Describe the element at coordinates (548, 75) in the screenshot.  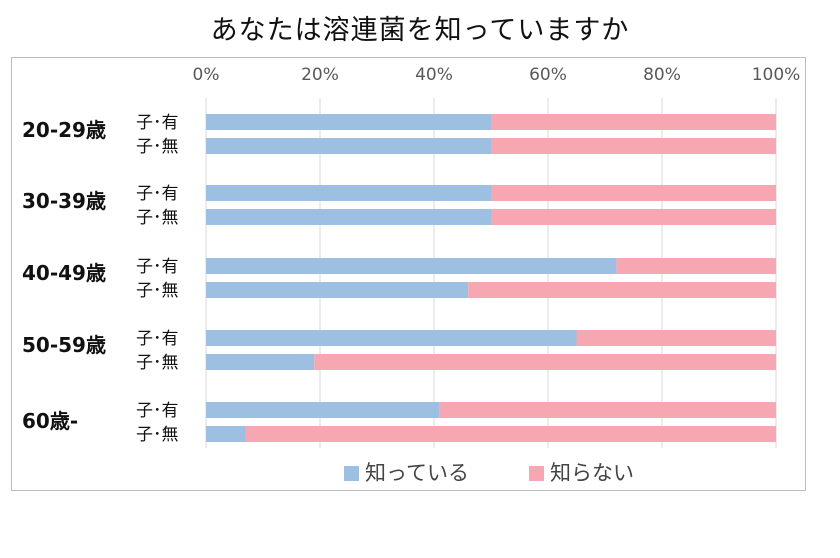
I see `x-tick-label: 60%` at that location.